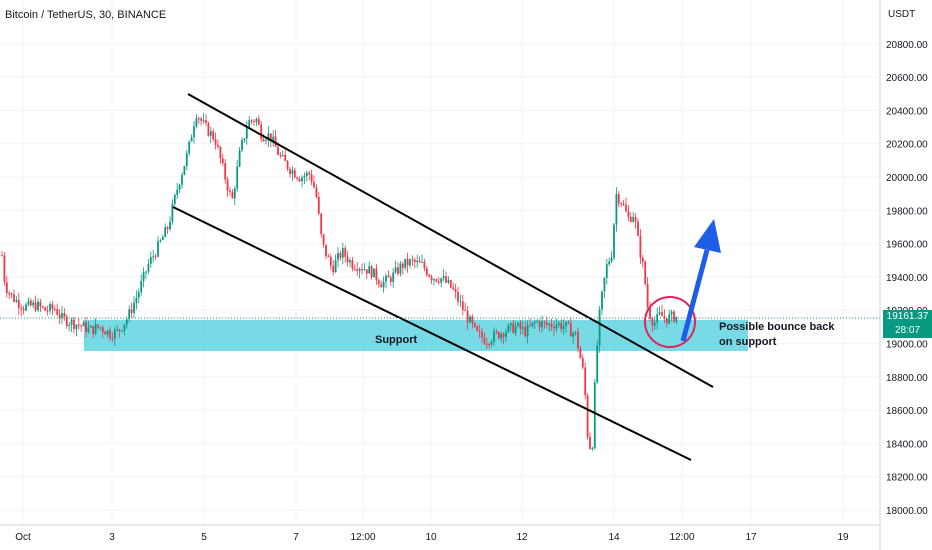 The height and width of the screenshot is (550, 932). I want to click on last-price-value: 19161.37, so click(907, 316).